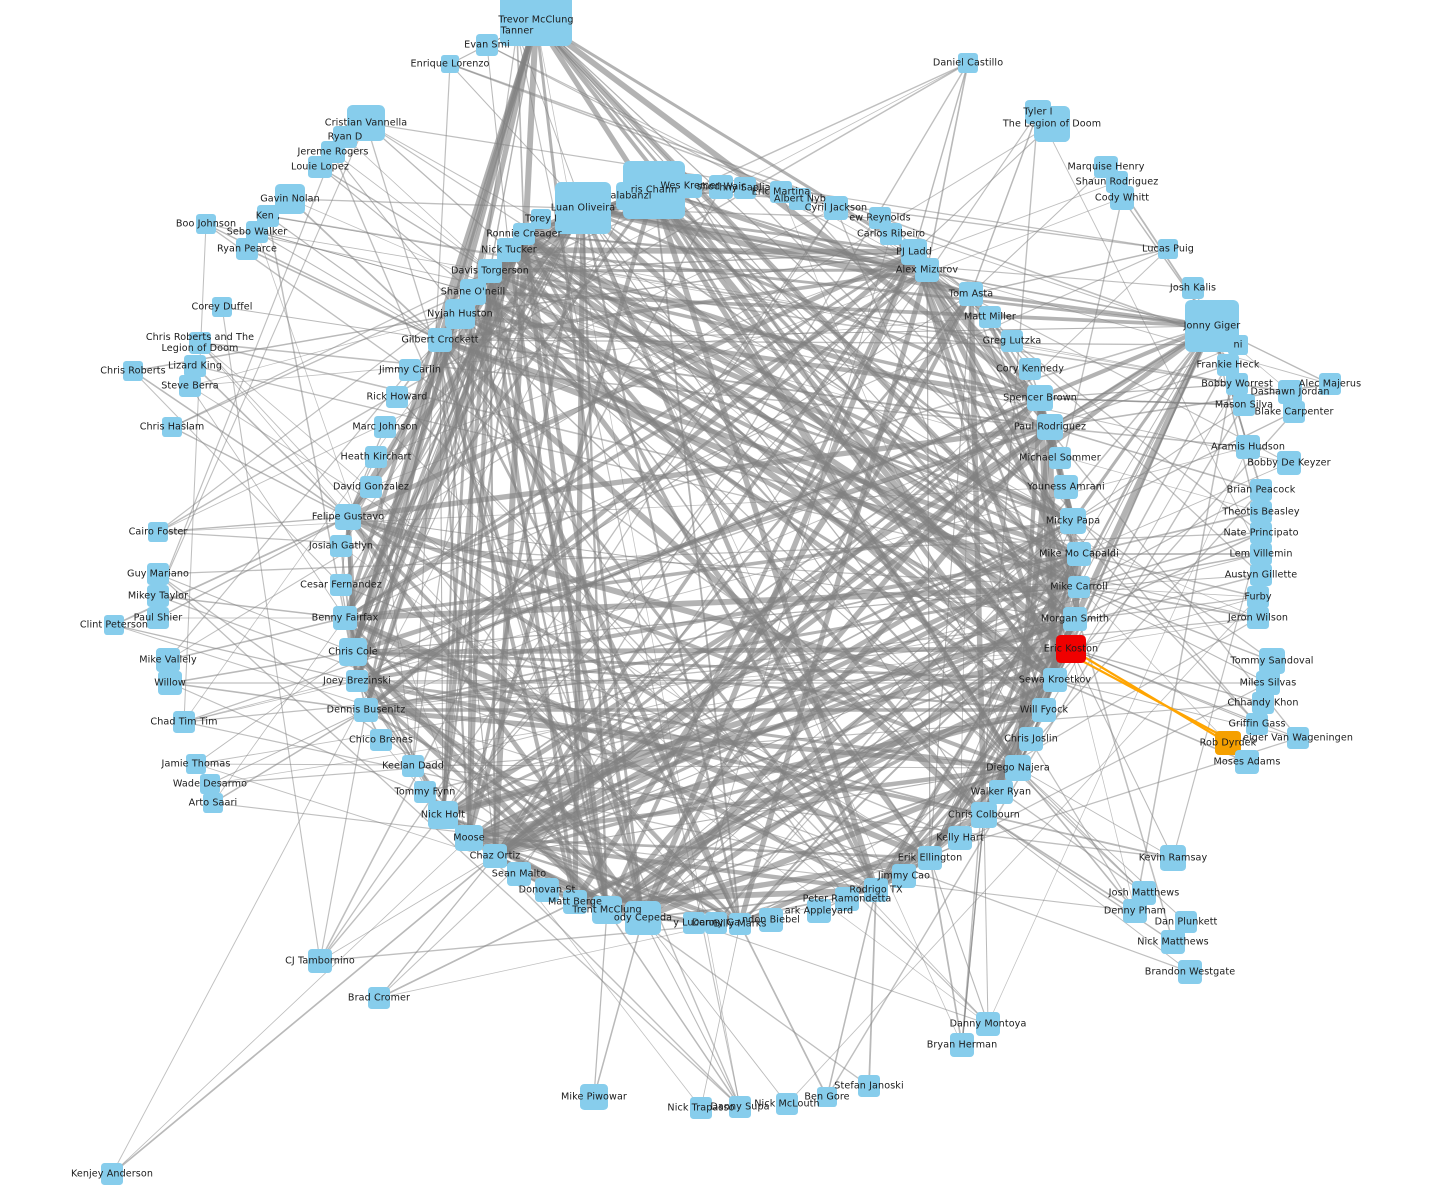 The width and height of the screenshot is (1440, 1200). I want to click on graph-node-chhandy-khon, so click(1263, 703).